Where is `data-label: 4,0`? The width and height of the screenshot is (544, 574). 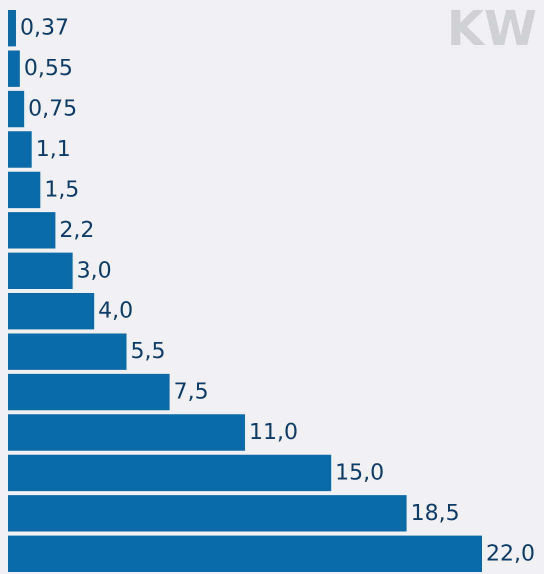
data-label: 4,0 is located at coordinates (116, 311).